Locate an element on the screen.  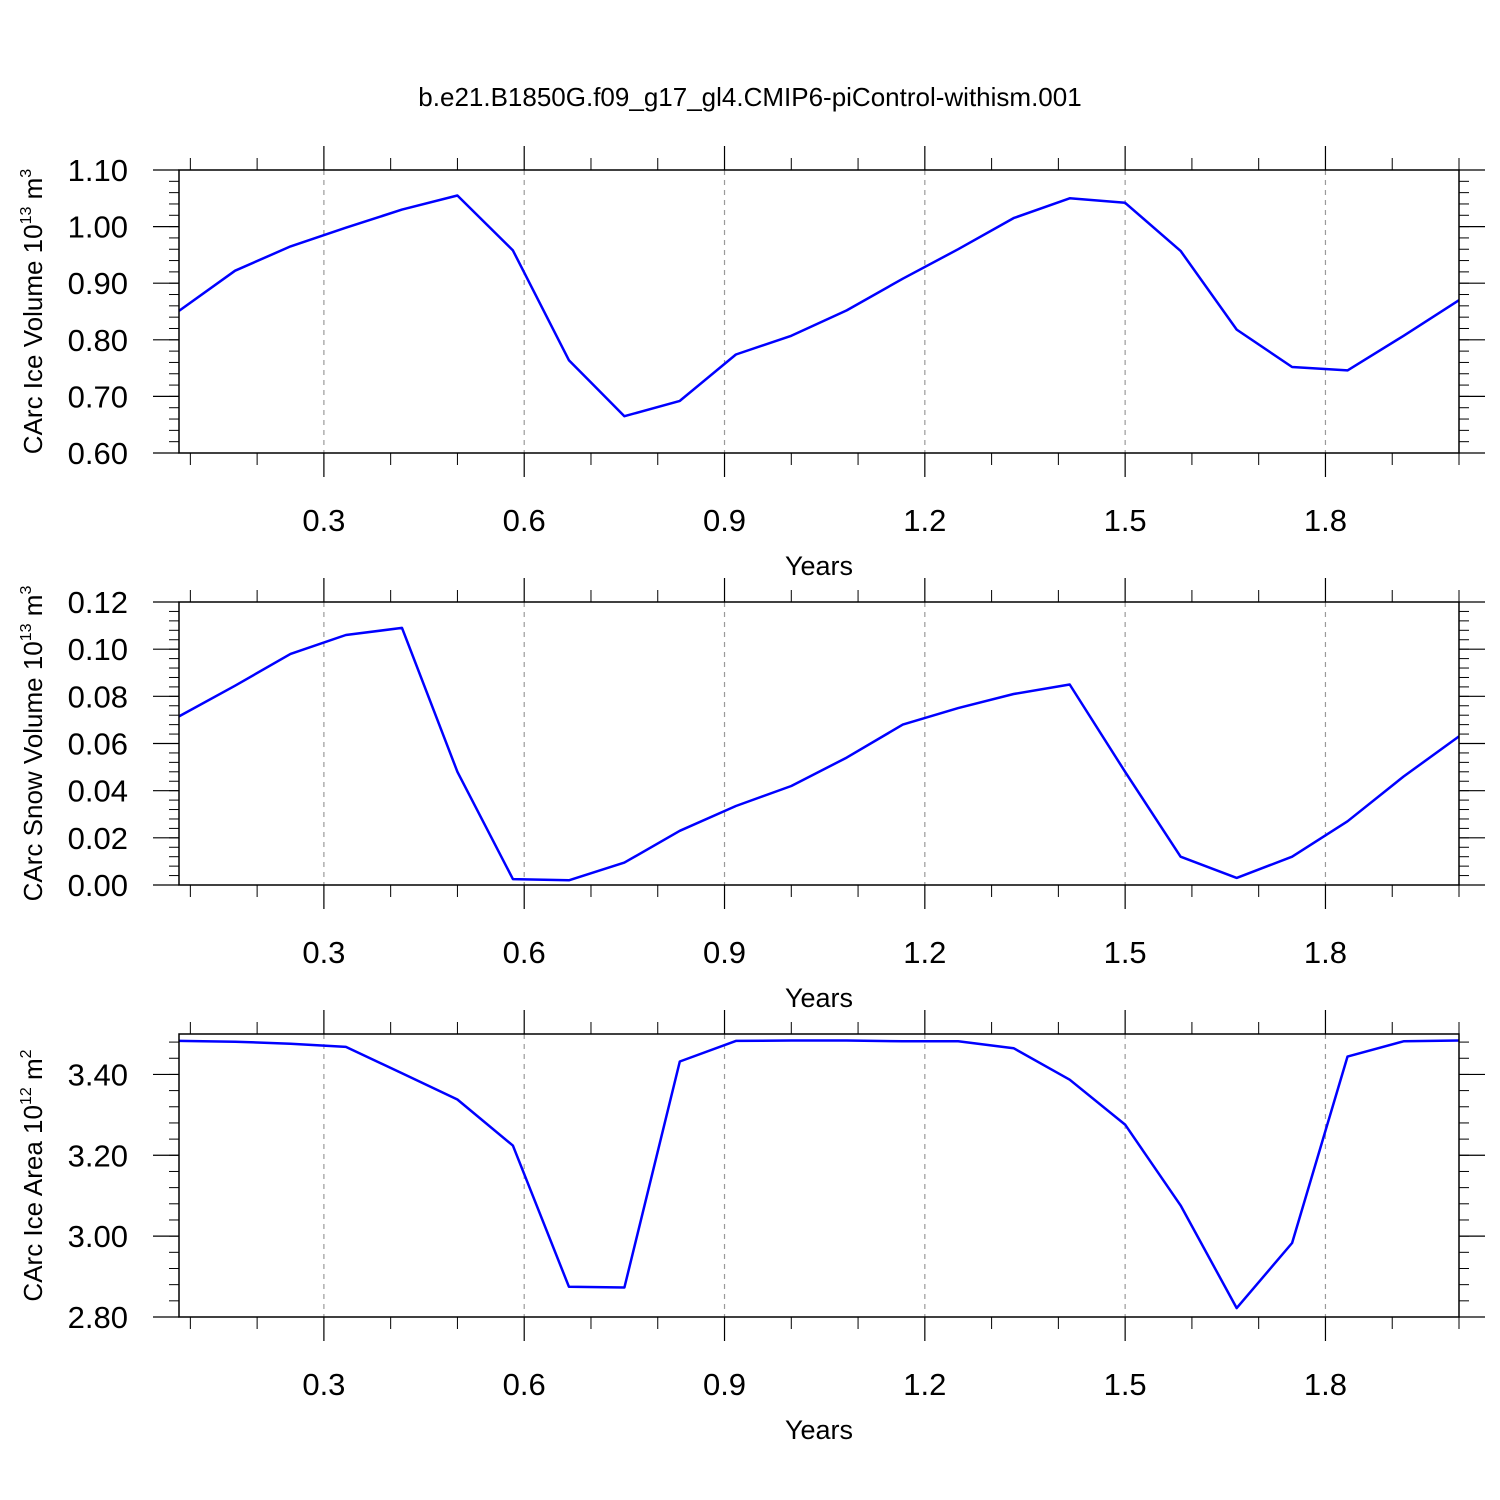
y-axis-label: CArc Snow Volume 1013 m3 is located at coordinates (33, 744).